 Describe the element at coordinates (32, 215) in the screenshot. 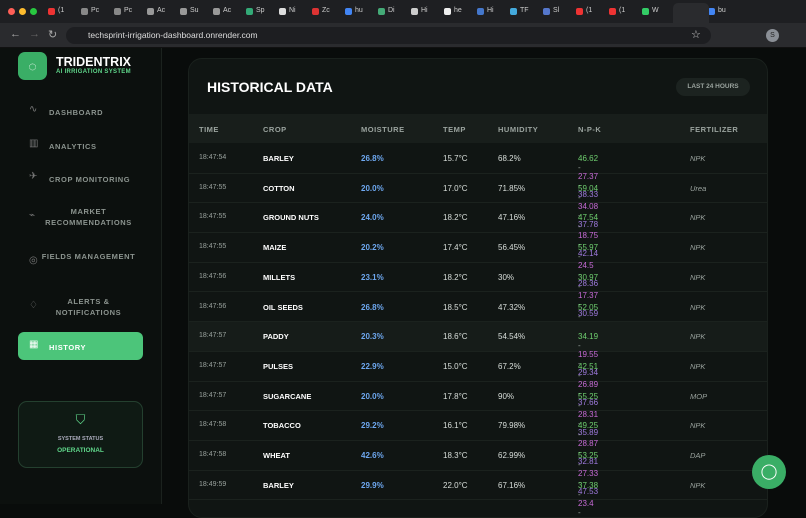

I see `nav-icon: ⌁` at that location.